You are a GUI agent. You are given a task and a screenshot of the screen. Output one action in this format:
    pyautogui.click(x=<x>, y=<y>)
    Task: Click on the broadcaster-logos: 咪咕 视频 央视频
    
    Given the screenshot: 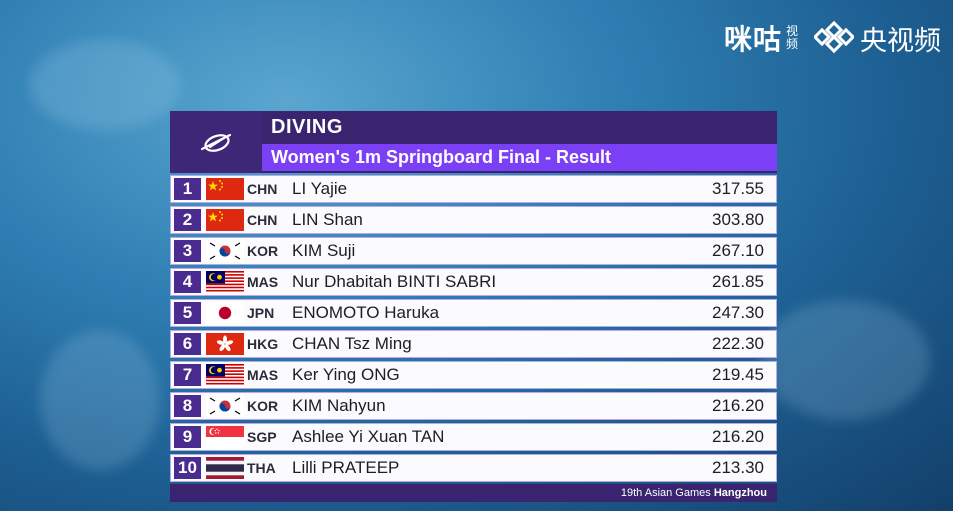 What is the action you would take?
    pyautogui.click(x=832, y=38)
    